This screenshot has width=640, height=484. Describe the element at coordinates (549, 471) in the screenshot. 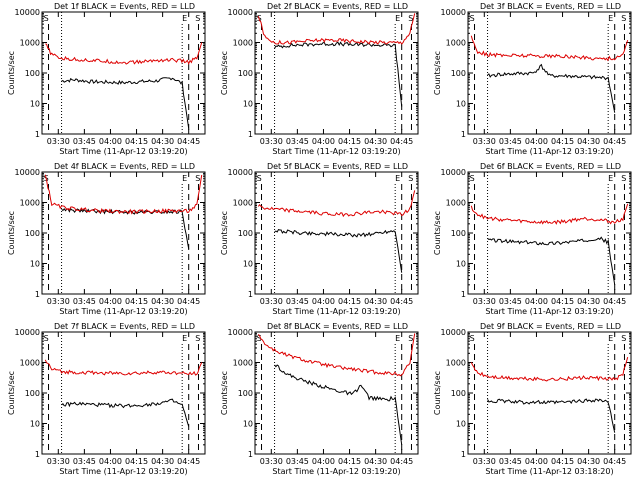

I see `x-axis-label: Start Time (11-Apr-12 03:18:20)` at that location.